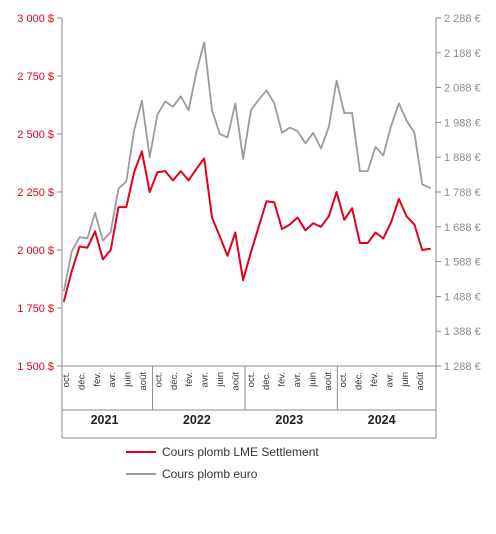 The height and width of the screenshot is (534, 496). I want to click on right-tick-label: 1 888 €, so click(462, 158).